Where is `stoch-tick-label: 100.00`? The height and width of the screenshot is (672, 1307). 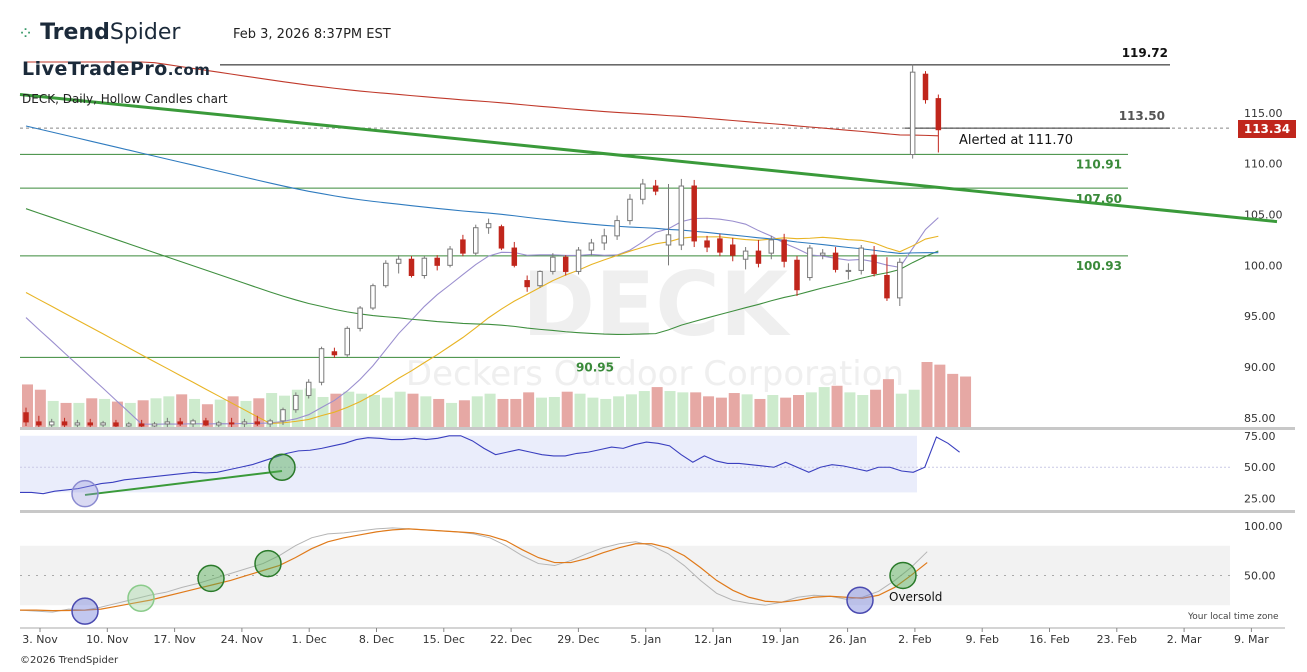
stoch-tick-label: 100.00 is located at coordinates (1263, 526).